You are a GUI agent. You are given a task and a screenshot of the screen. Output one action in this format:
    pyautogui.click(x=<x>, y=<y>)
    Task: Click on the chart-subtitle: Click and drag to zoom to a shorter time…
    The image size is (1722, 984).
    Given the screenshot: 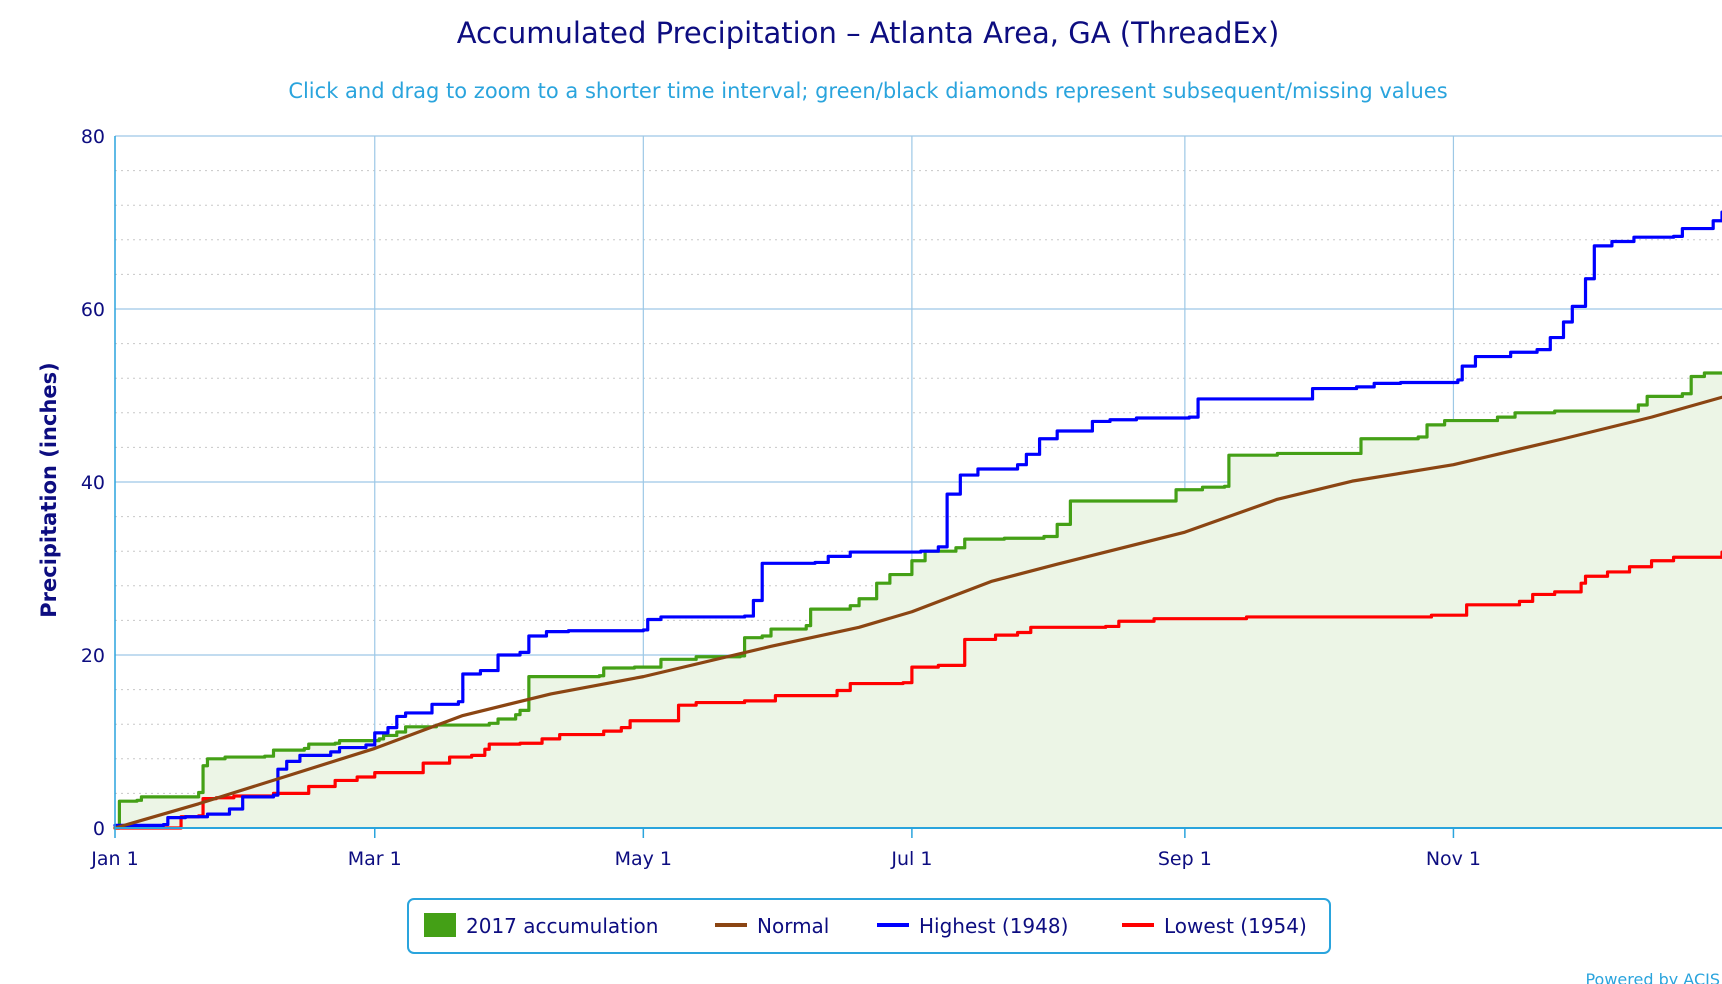 What is the action you would take?
    pyautogui.click(x=867, y=91)
    